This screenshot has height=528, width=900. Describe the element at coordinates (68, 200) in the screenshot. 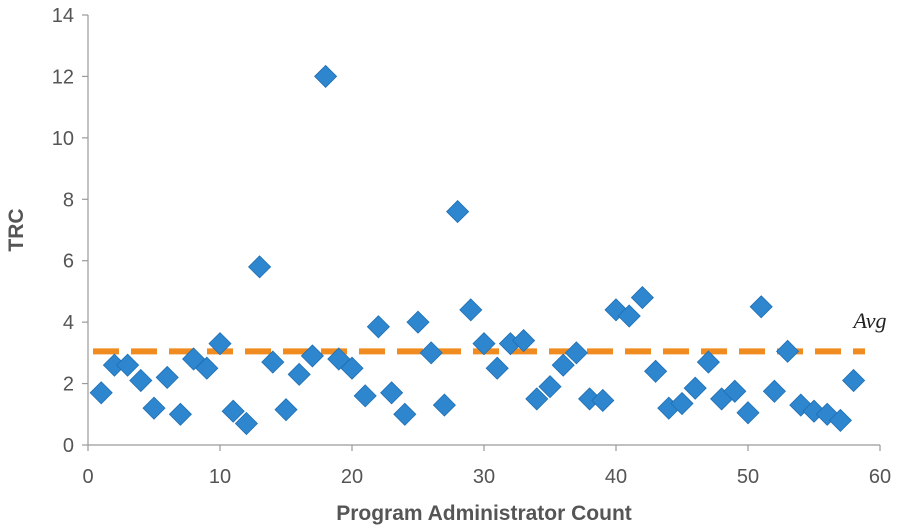

I see `y-tick-label: 8` at that location.